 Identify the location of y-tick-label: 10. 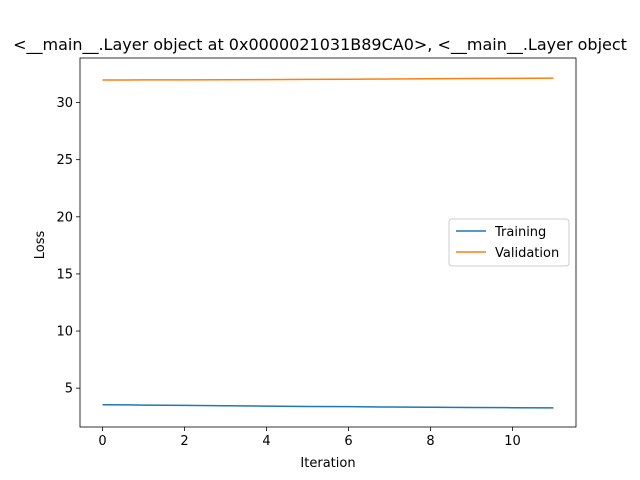
(64, 332).